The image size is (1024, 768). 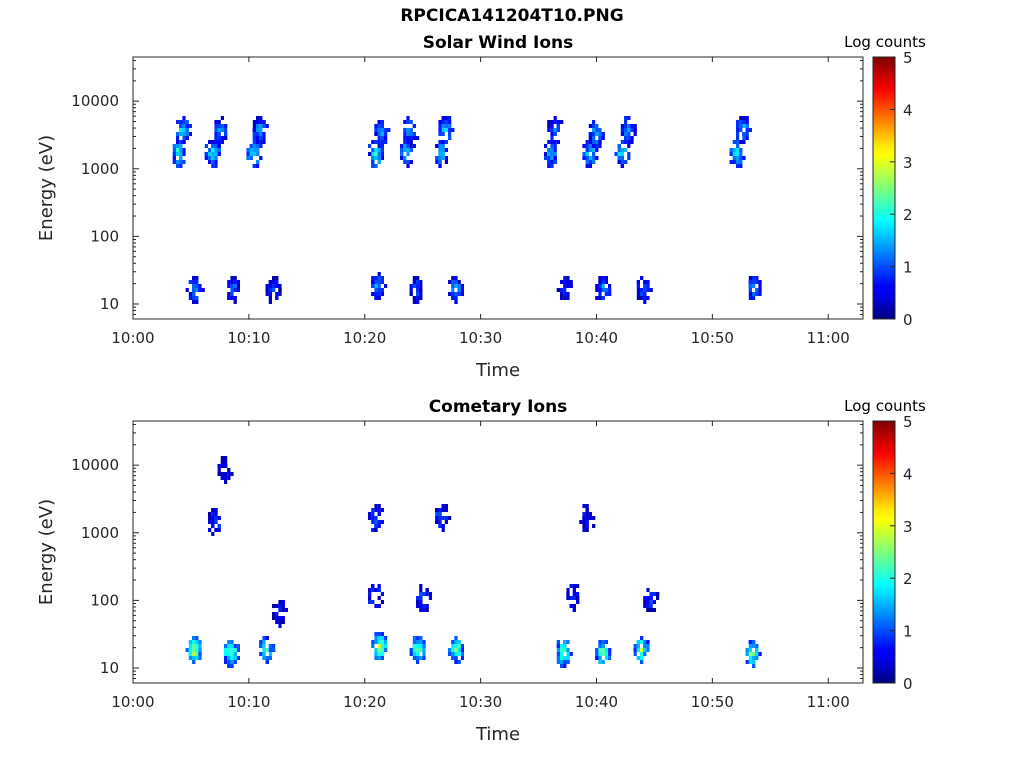 I want to click on y-axis-label: Energy (eV), so click(x=46, y=552).